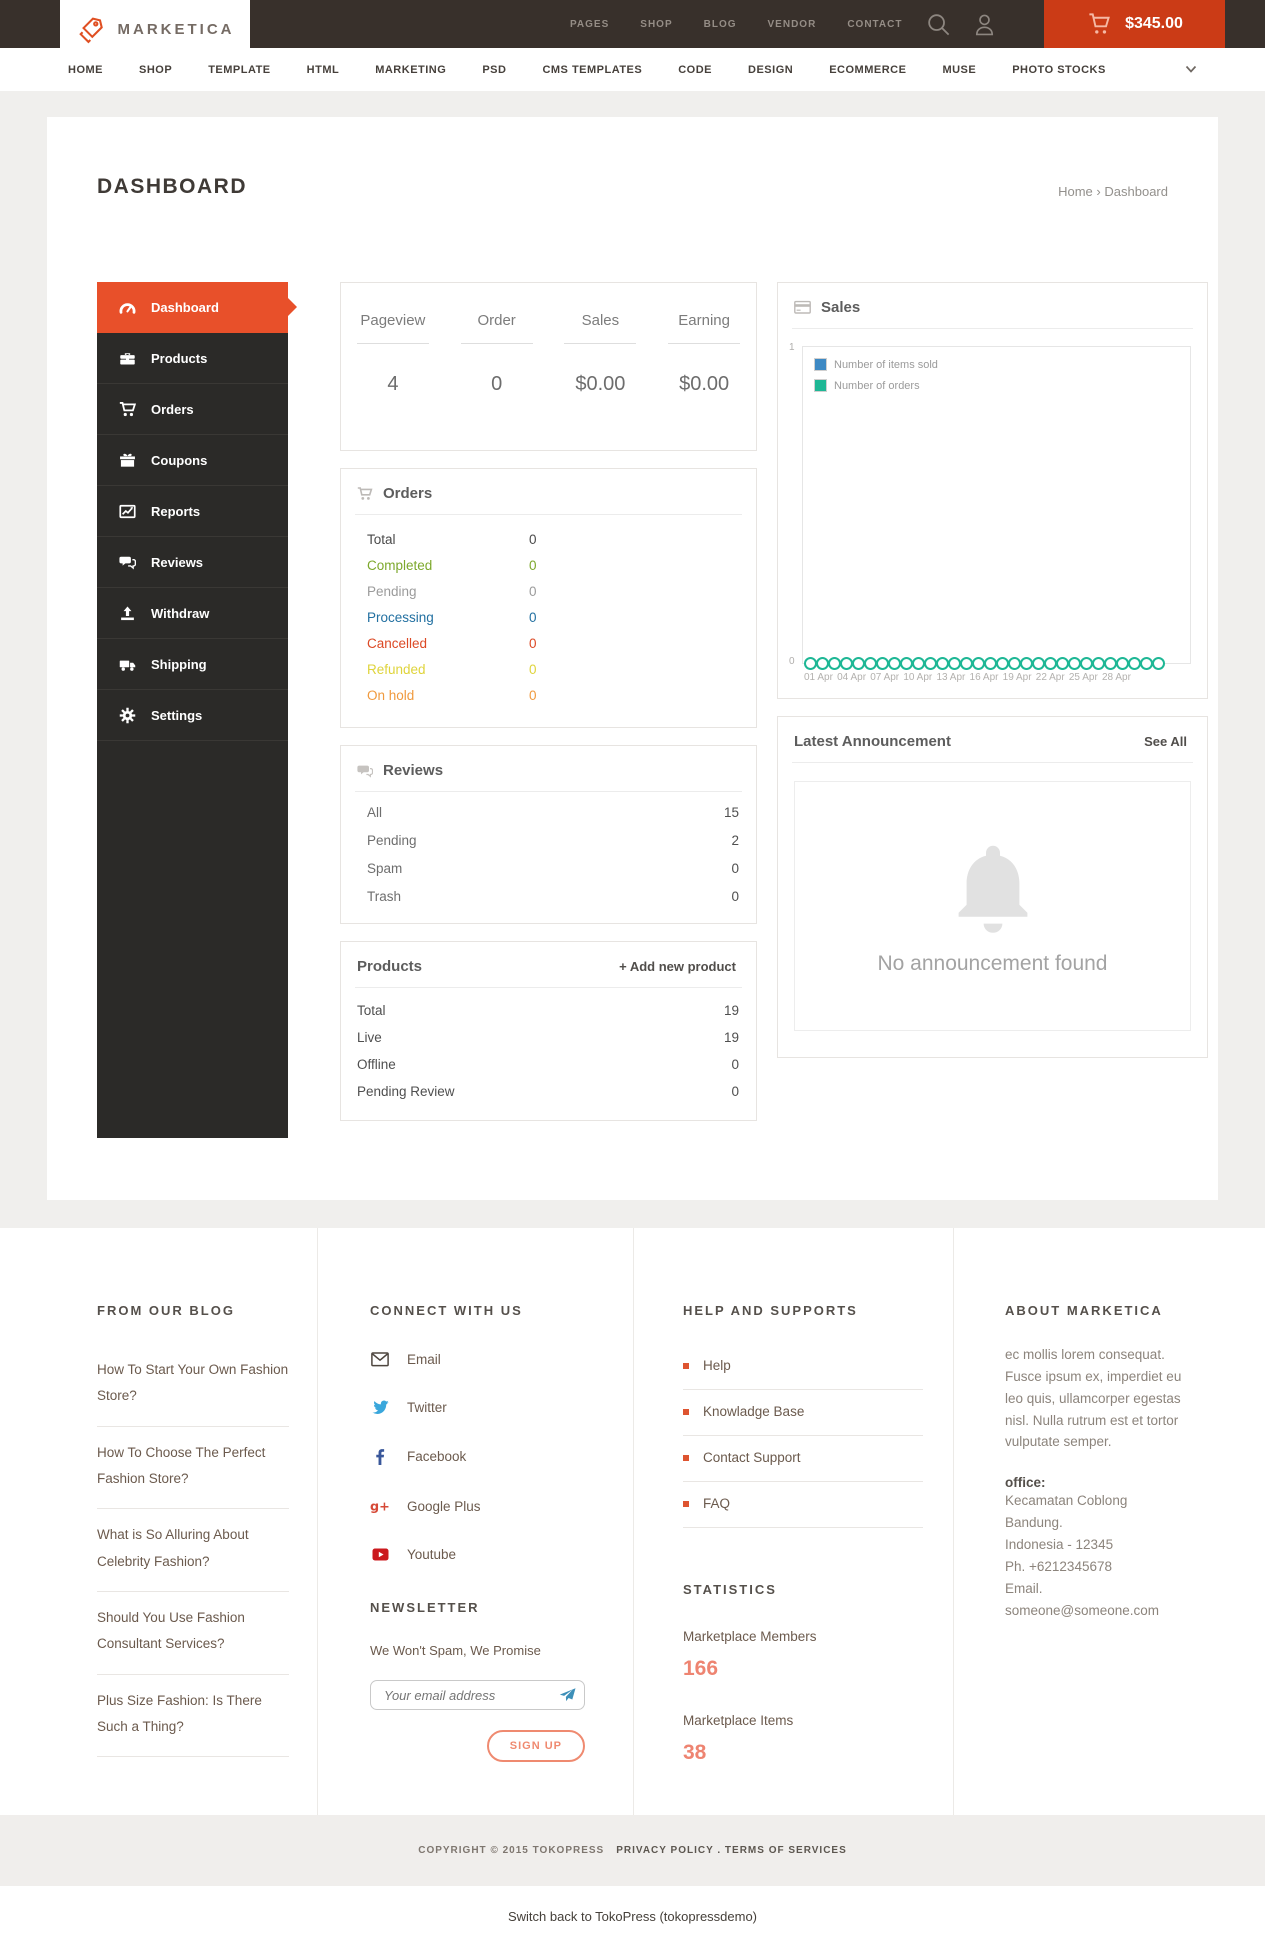 This screenshot has height=1946, width=1265. What do you see at coordinates (1191, 69) in the screenshot?
I see `chevron-down-icon` at bounding box center [1191, 69].